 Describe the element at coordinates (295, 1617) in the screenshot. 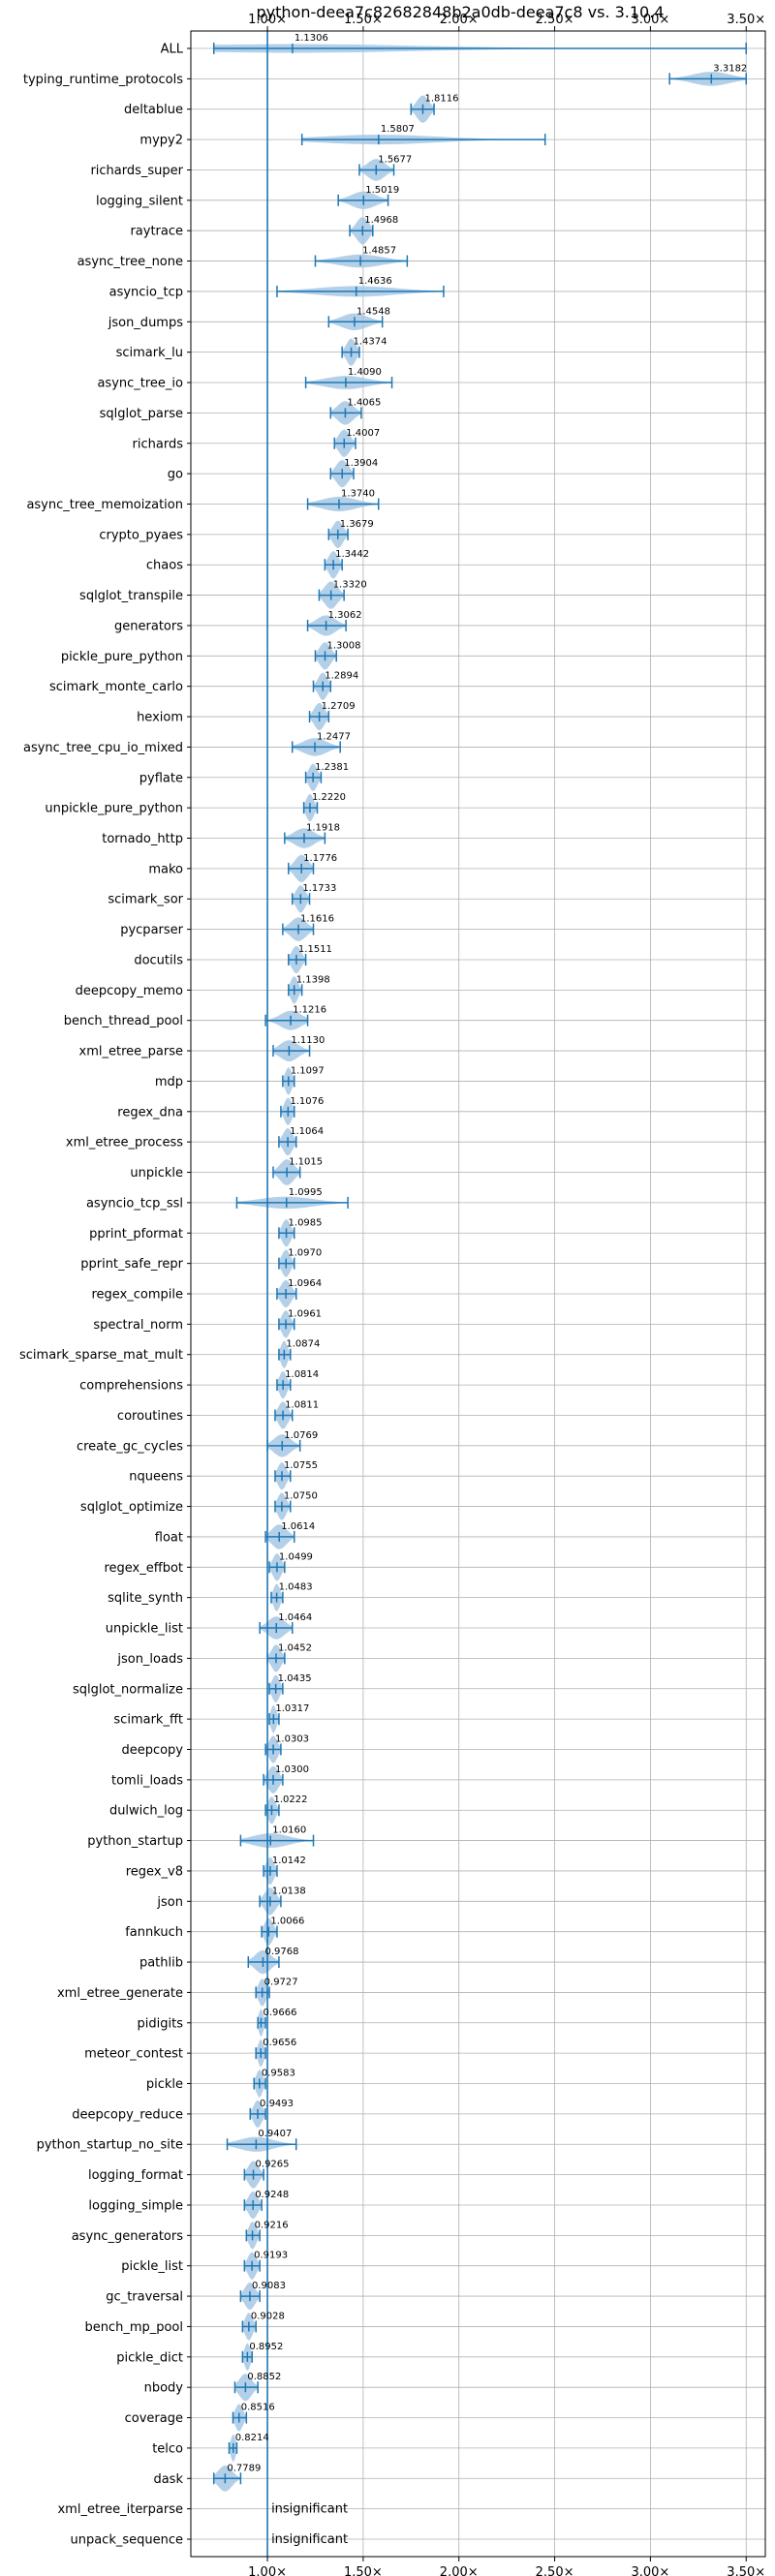

I see `value-annotation: 1.0464` at that location.